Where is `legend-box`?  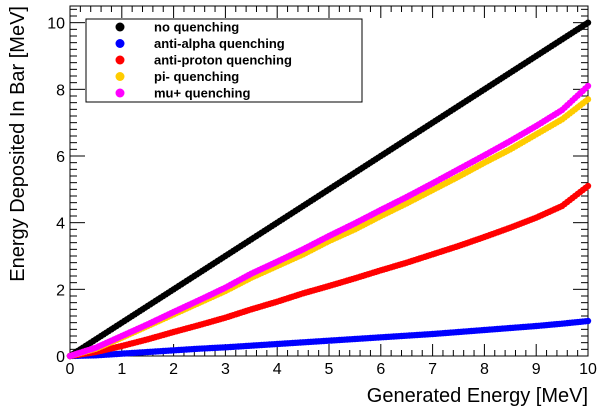 legend-box is located at coordinates (224, 60).